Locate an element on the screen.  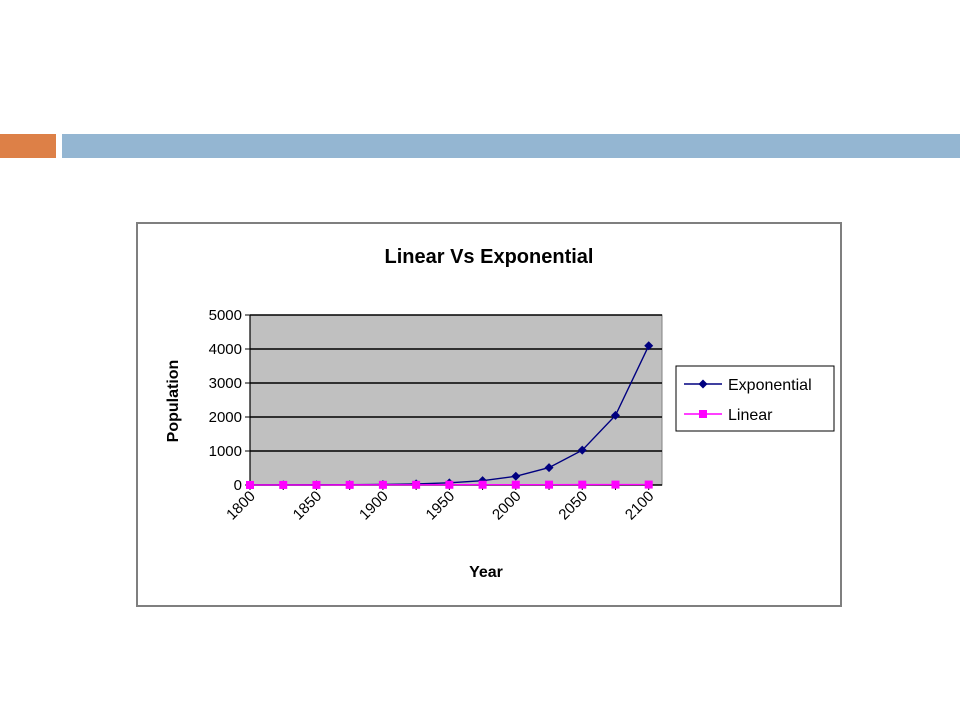
x-tick-label: 2100 is located at coordinates (640, 506).